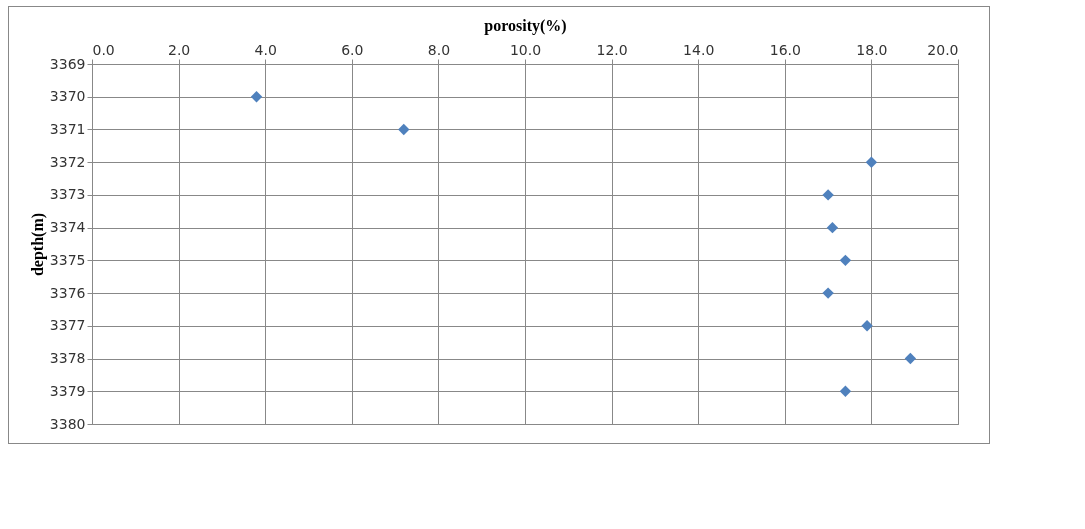 The width and height of the screenshot is (1085, 529). What do you see at coordinates (67, 128) in the screenshot?
I see `y-tick-label: 3371` at bounding box center [67, 128].